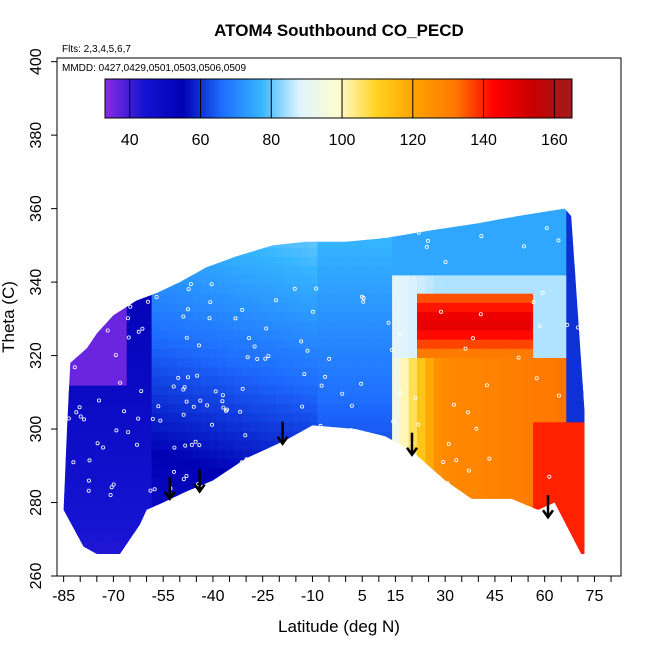 The width and height of the screenshot is (650, 650). I want to click on x-tick-label: -85, so click(63, 596).